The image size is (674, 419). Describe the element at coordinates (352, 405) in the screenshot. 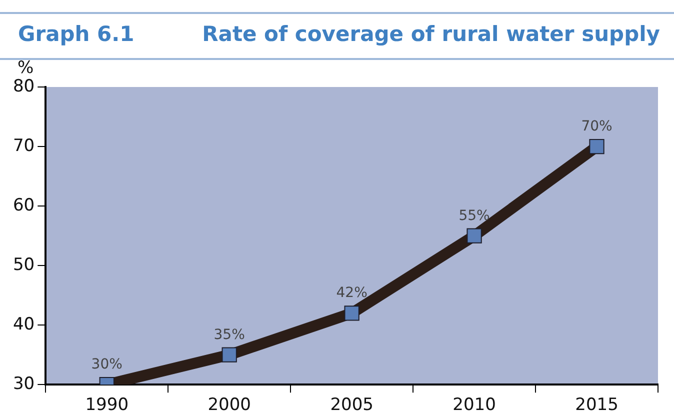

I see `x-tick-label: 2005` at that location.